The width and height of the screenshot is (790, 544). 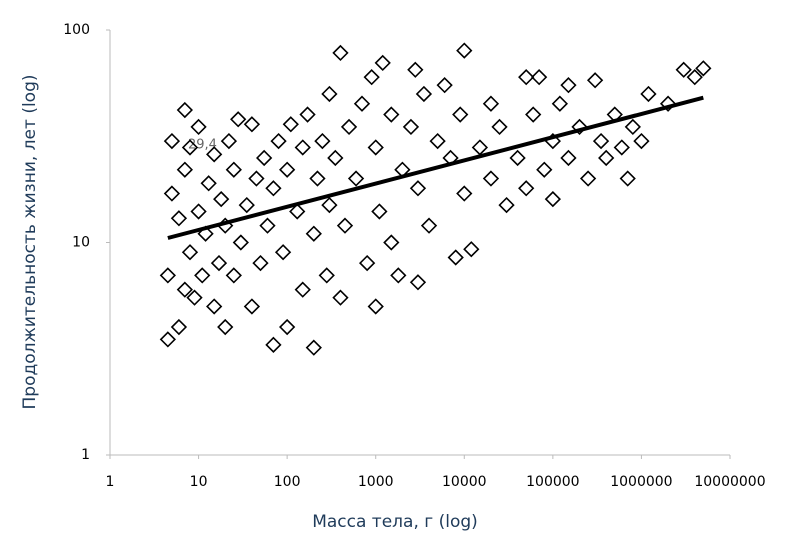 I want to click on x-tick-label: 100, so click(x=287, y=482).